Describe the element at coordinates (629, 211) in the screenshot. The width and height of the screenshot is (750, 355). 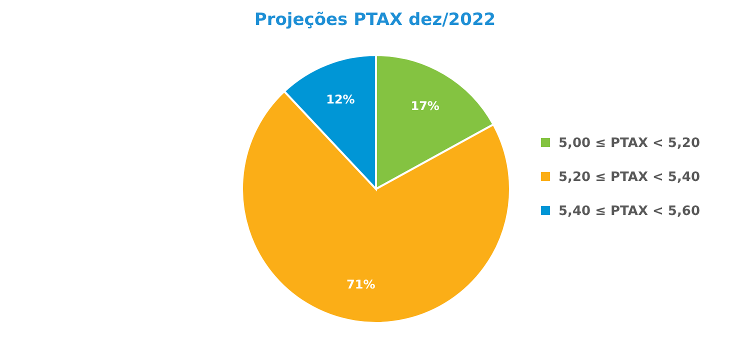
I see `legend-label: 5,40 ≤ PTAX < 5,60` at that location.